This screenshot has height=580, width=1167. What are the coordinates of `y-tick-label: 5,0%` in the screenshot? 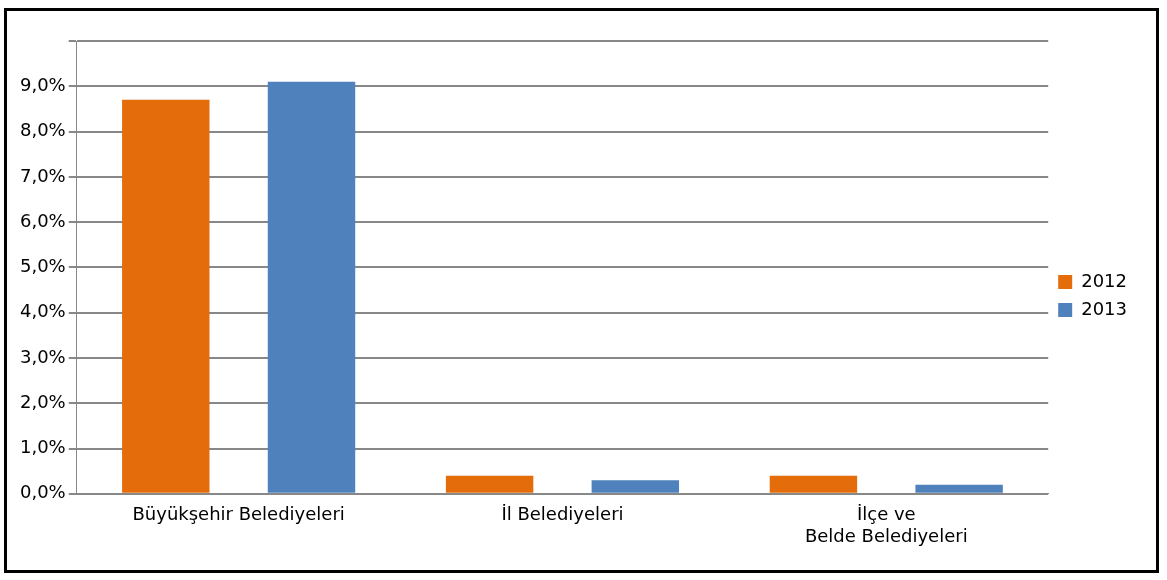 It's located at (43, 266).